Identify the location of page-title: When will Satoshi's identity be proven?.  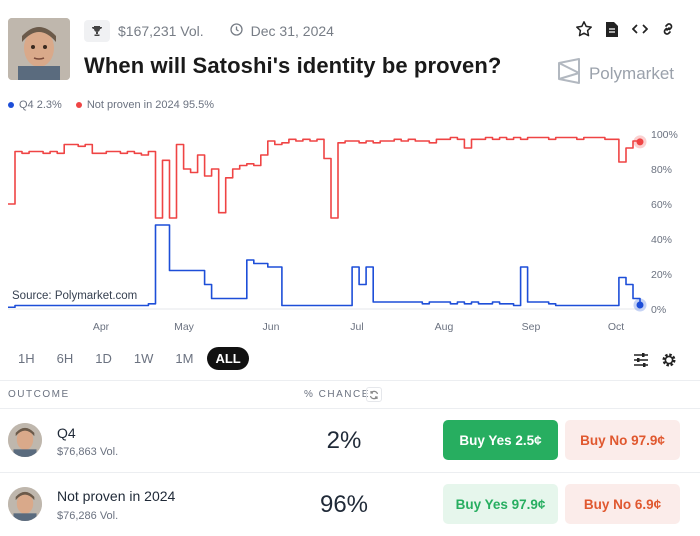
(293, 65).